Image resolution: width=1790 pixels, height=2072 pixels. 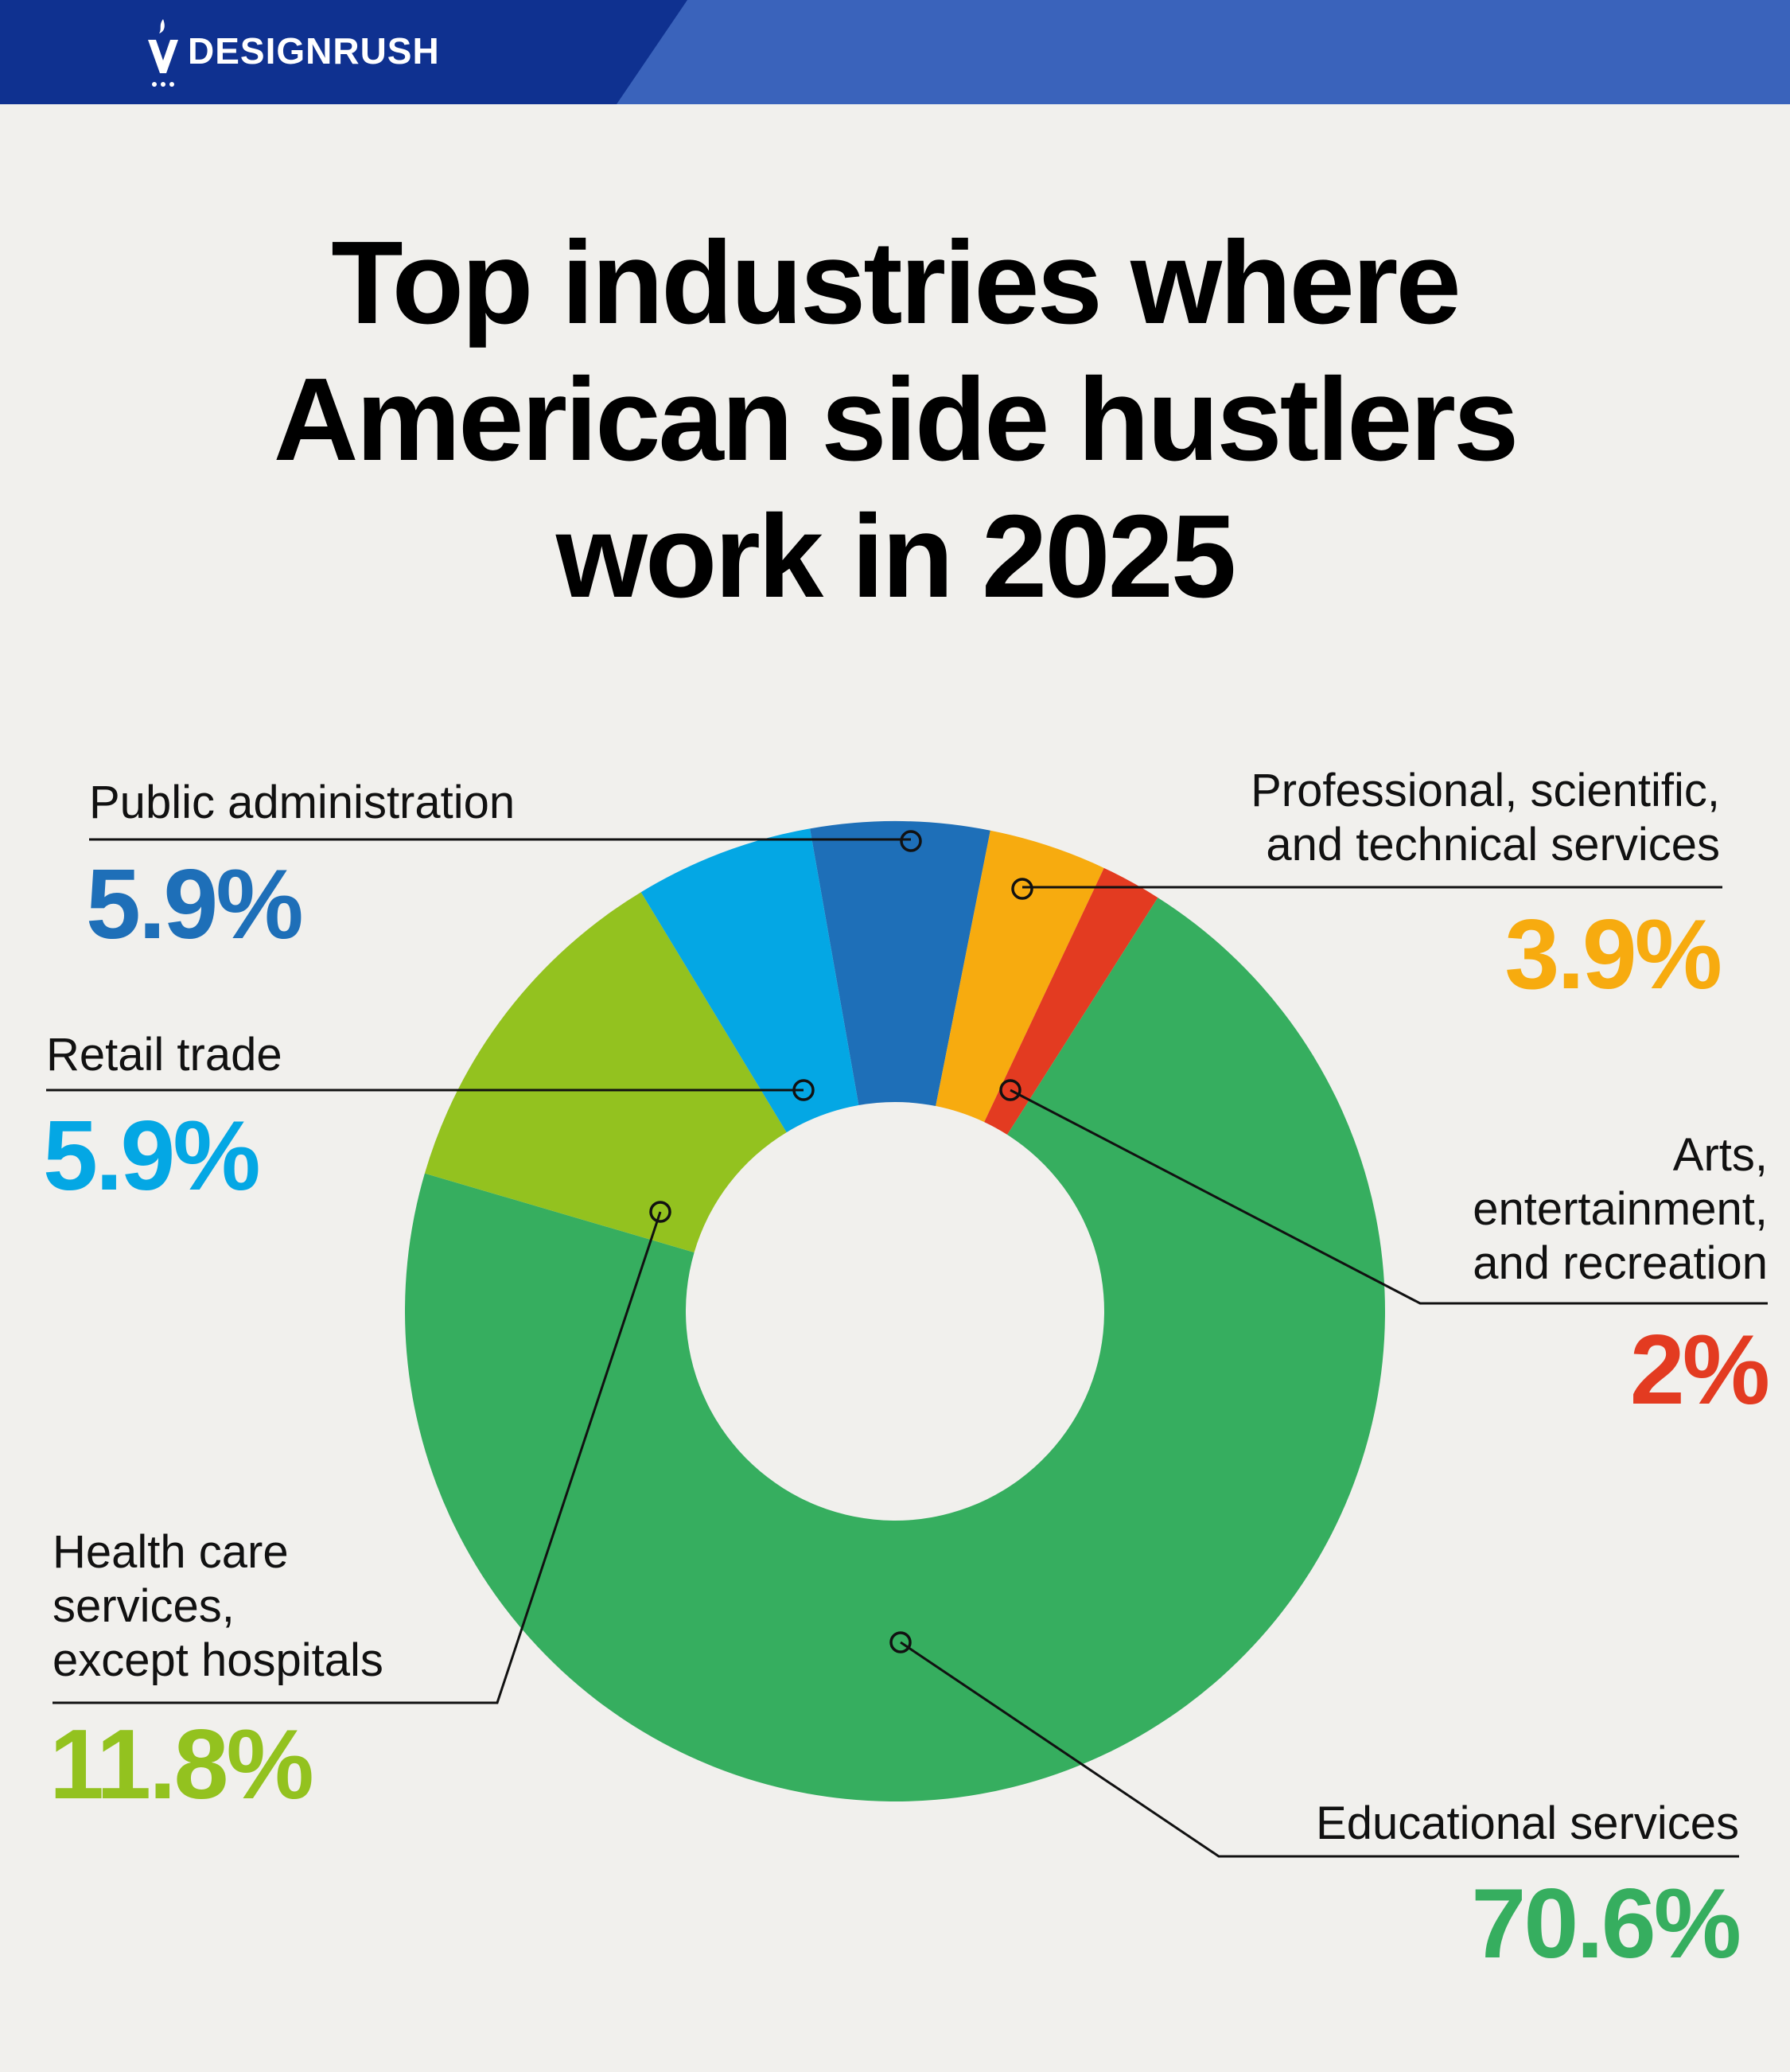 I want to click on donut-slice-arts-entertainment-and-recreation, so click(x=1071, y=1001).